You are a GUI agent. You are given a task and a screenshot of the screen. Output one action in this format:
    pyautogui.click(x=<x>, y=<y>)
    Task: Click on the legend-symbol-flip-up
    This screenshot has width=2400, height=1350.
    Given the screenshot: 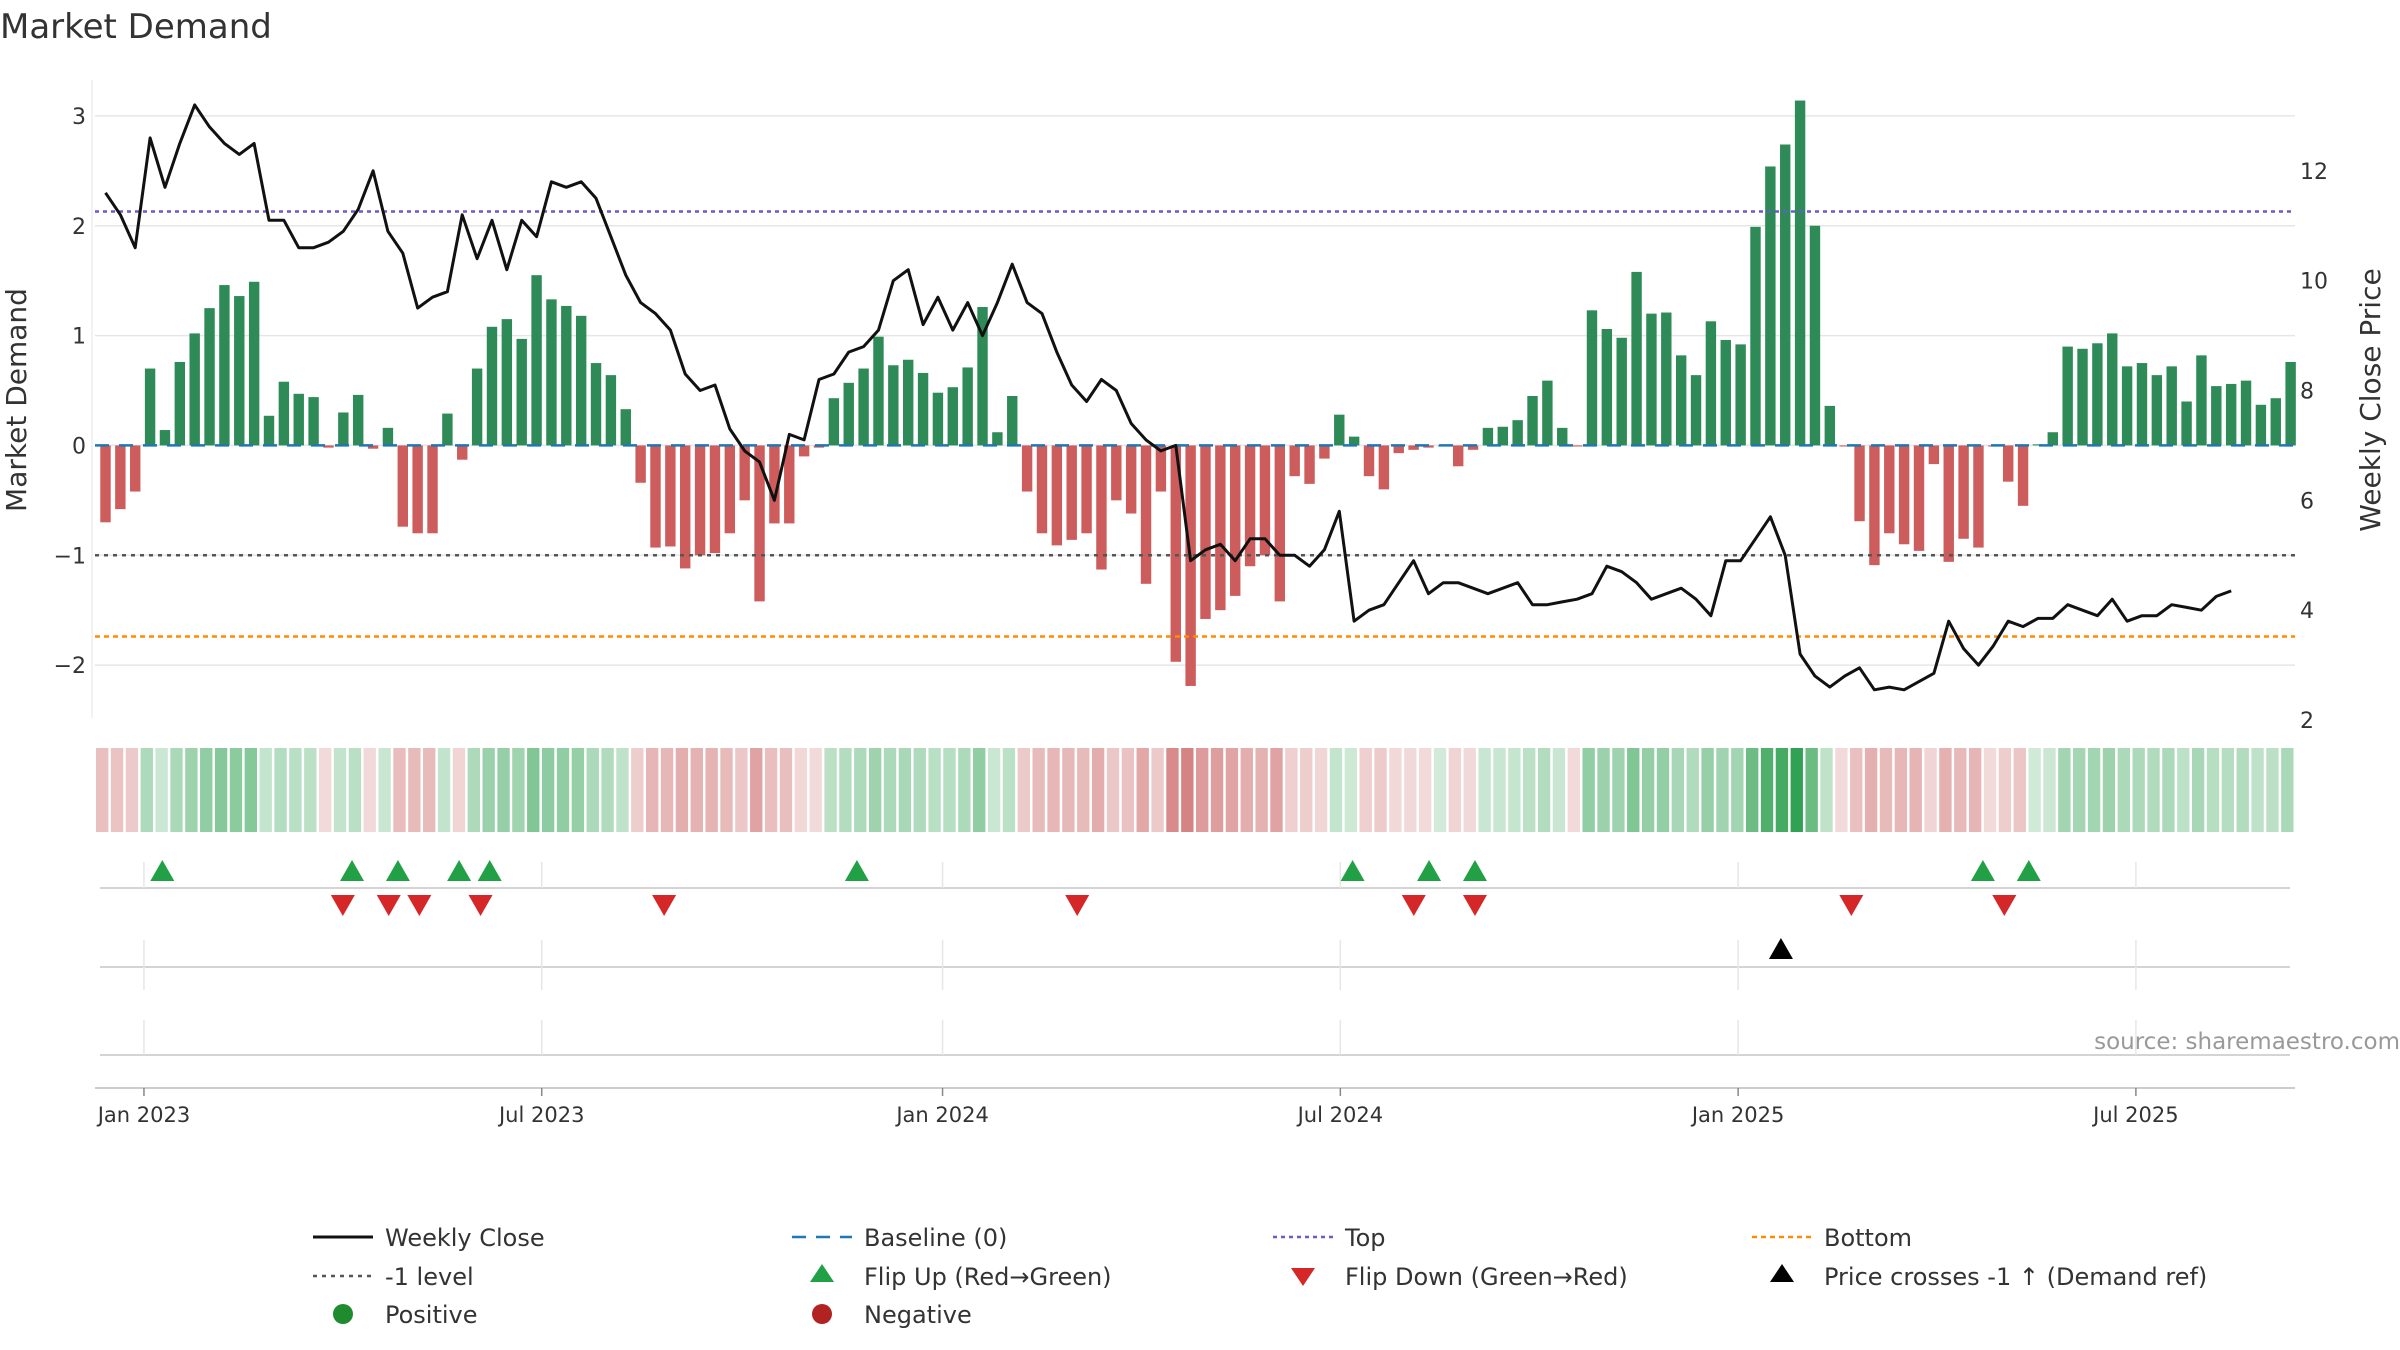 What is the action you would take?
    pyautogui.click(x=822, y=1273)
    